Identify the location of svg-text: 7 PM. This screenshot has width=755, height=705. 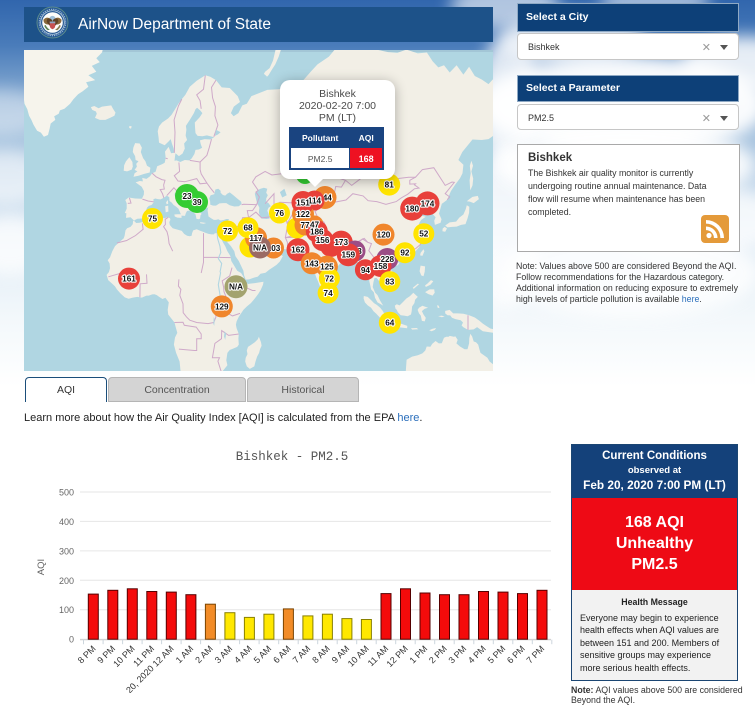
(535, 655).